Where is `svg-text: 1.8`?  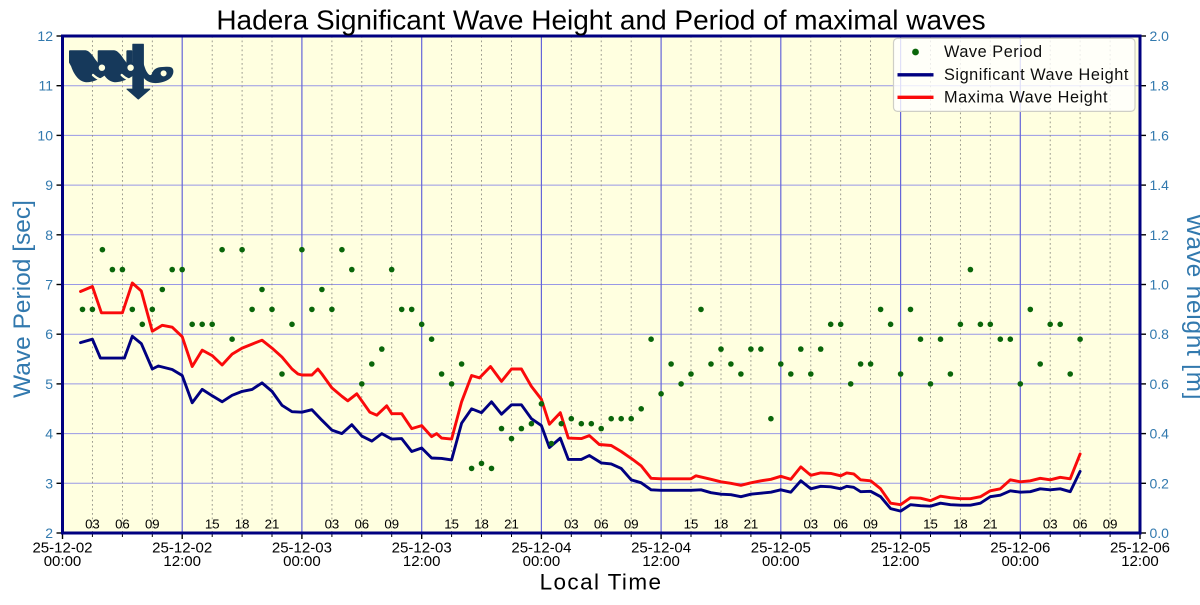
svg-text: 1.8 is located at coordinates (1160, 86).